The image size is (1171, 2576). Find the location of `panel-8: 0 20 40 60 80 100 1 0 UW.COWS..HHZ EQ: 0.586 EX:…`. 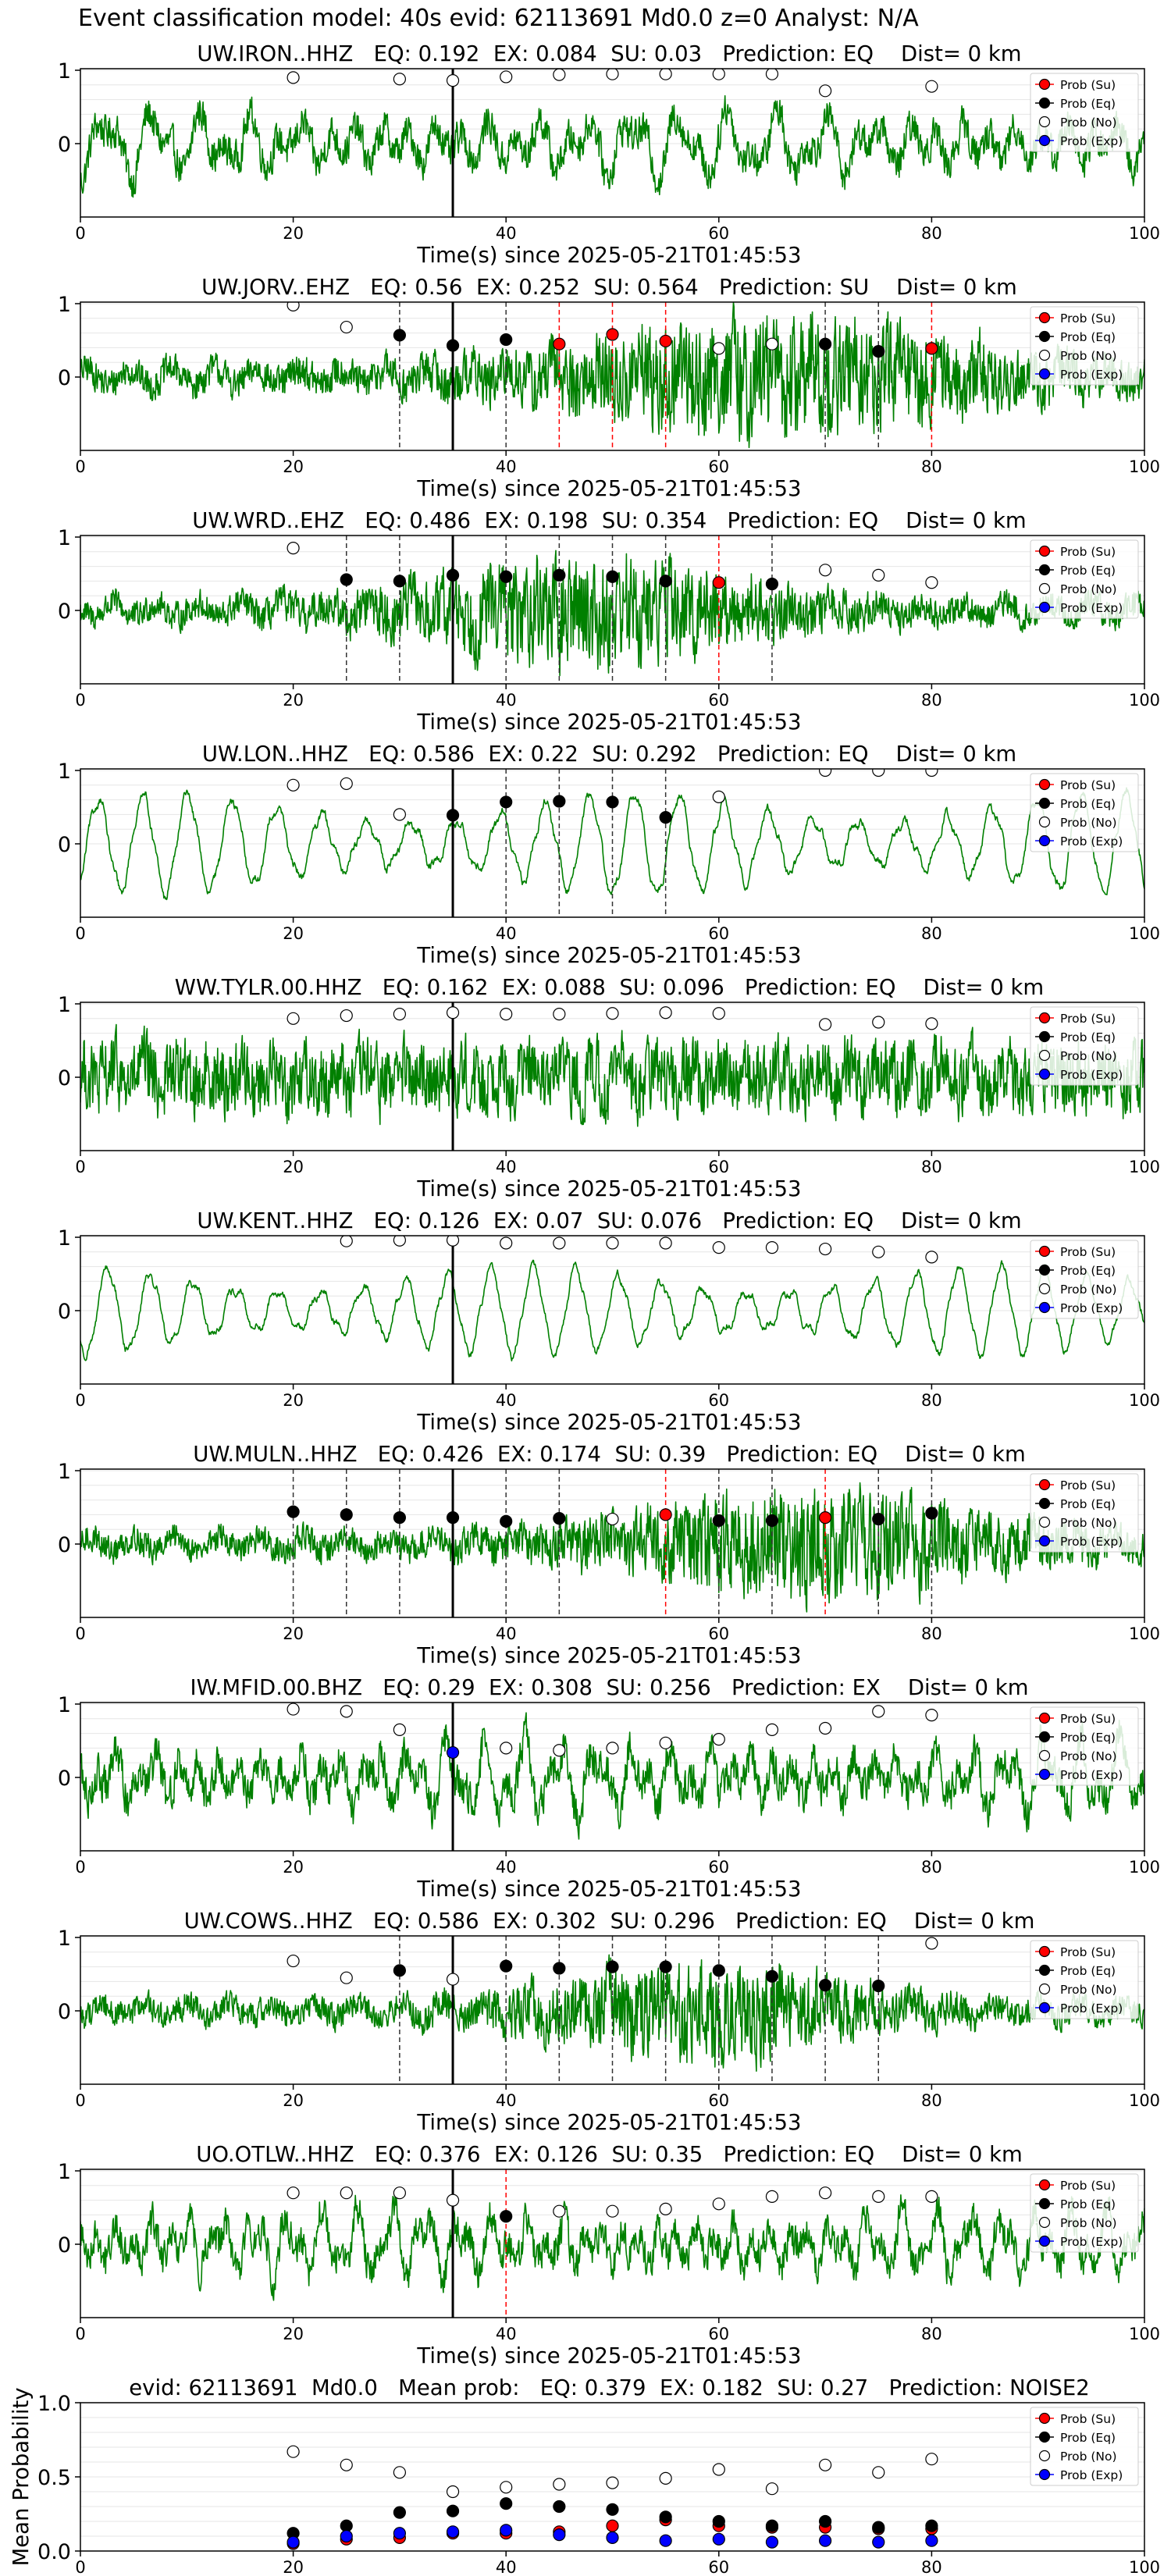

panel-8: 0 20 40 60 80 100 1 0 UW.COWS..HHZ EQ: 0.586 EX:… is located at coordinates (609, 2022).